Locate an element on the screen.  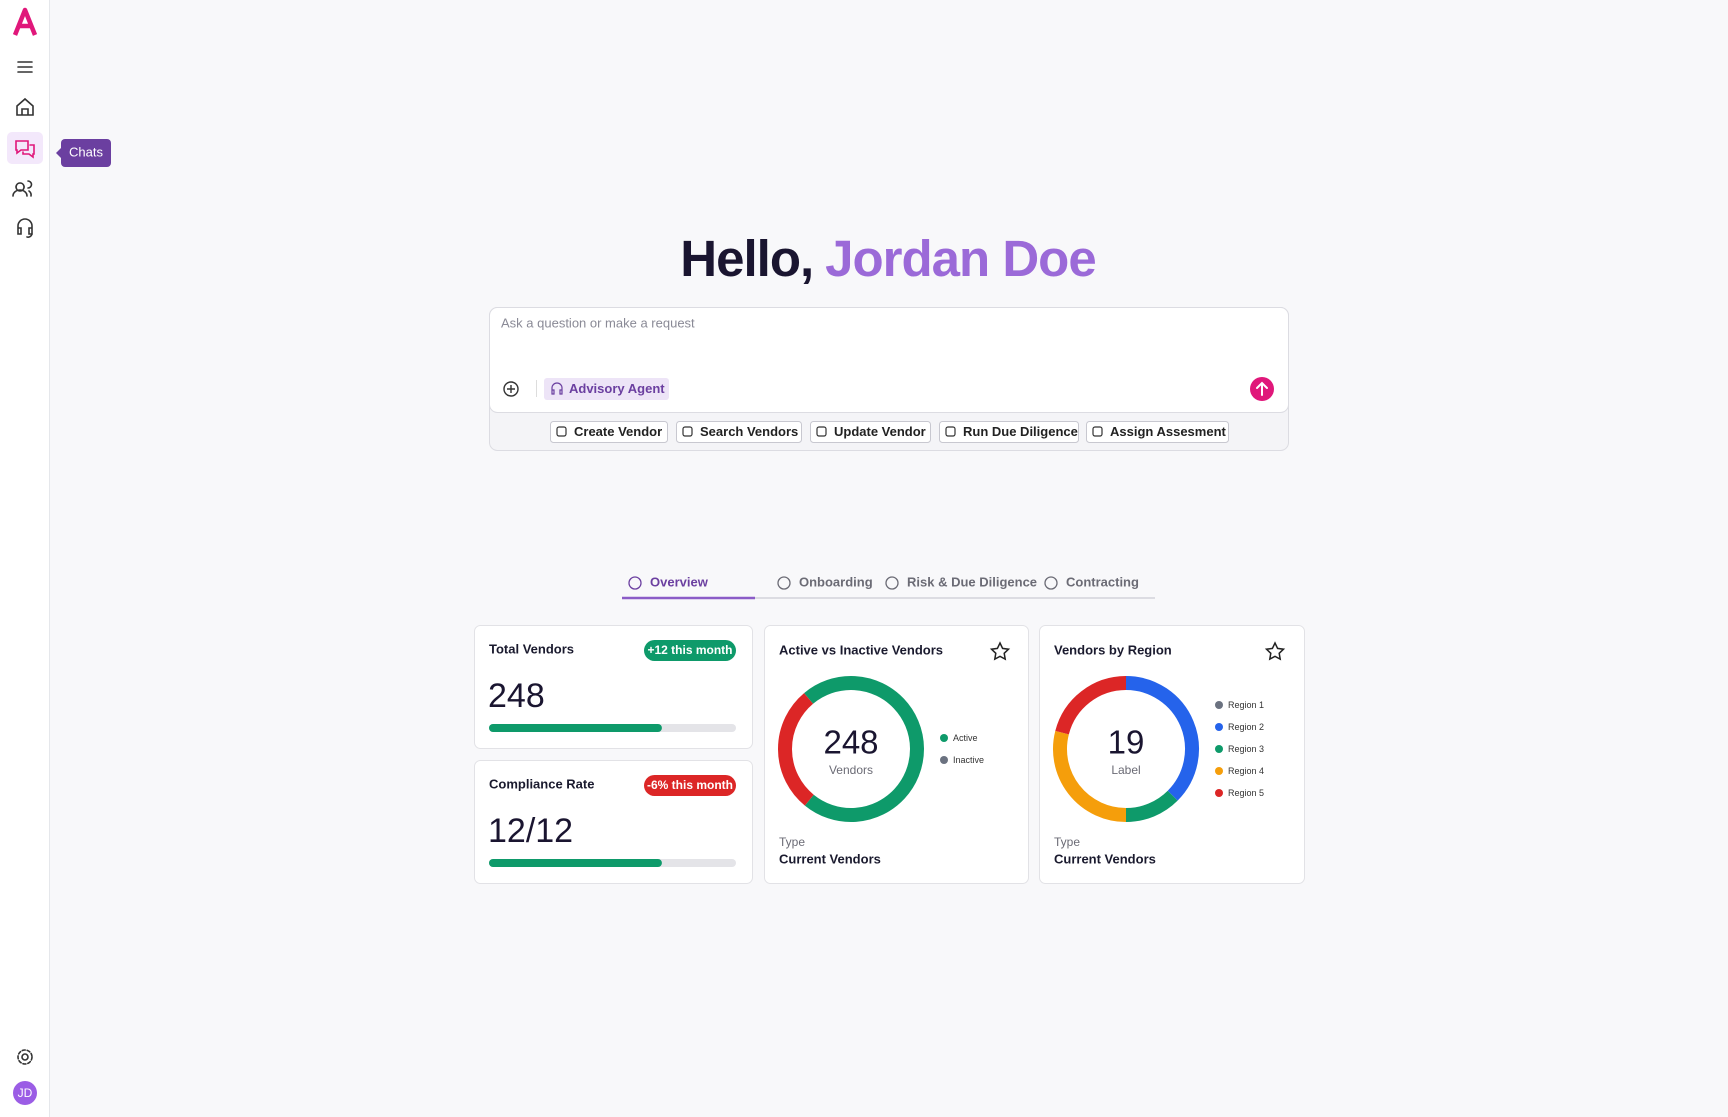
stat-badge-text: +12 this month is located at coordinates (689, 650).